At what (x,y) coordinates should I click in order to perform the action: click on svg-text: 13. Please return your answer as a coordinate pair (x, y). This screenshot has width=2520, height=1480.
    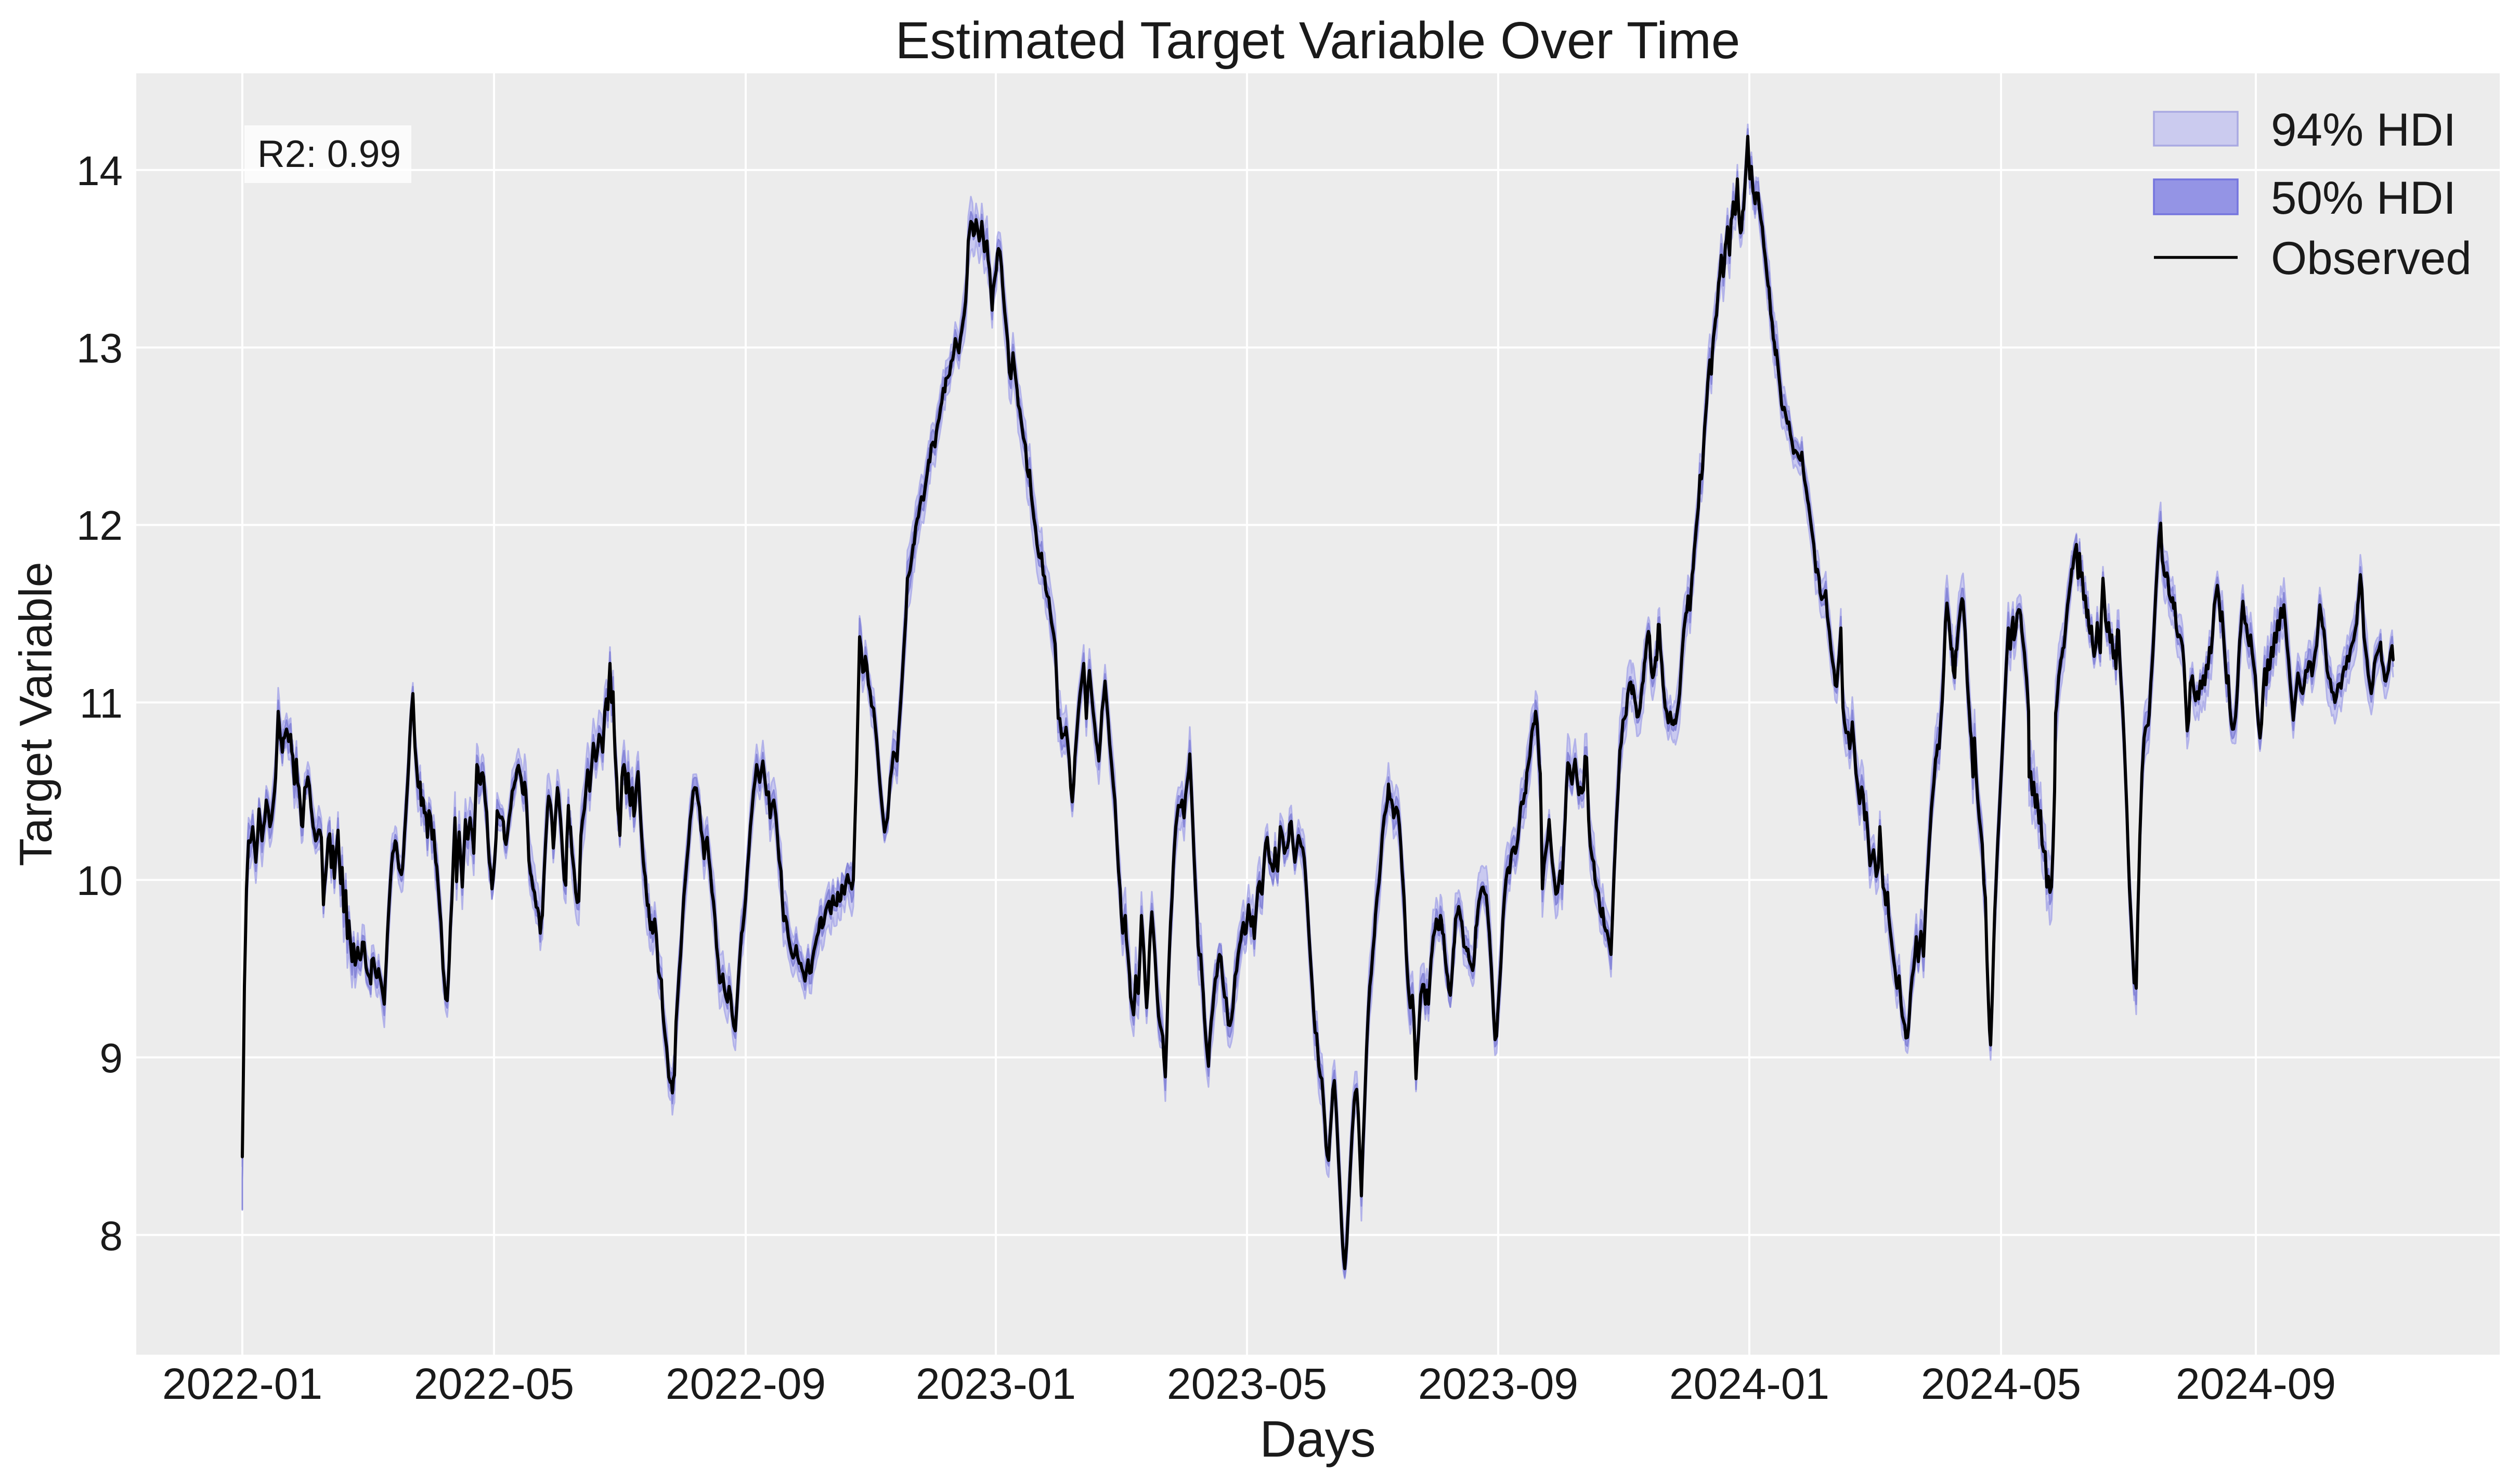
    Looking at the image, I should click on (99, 348).